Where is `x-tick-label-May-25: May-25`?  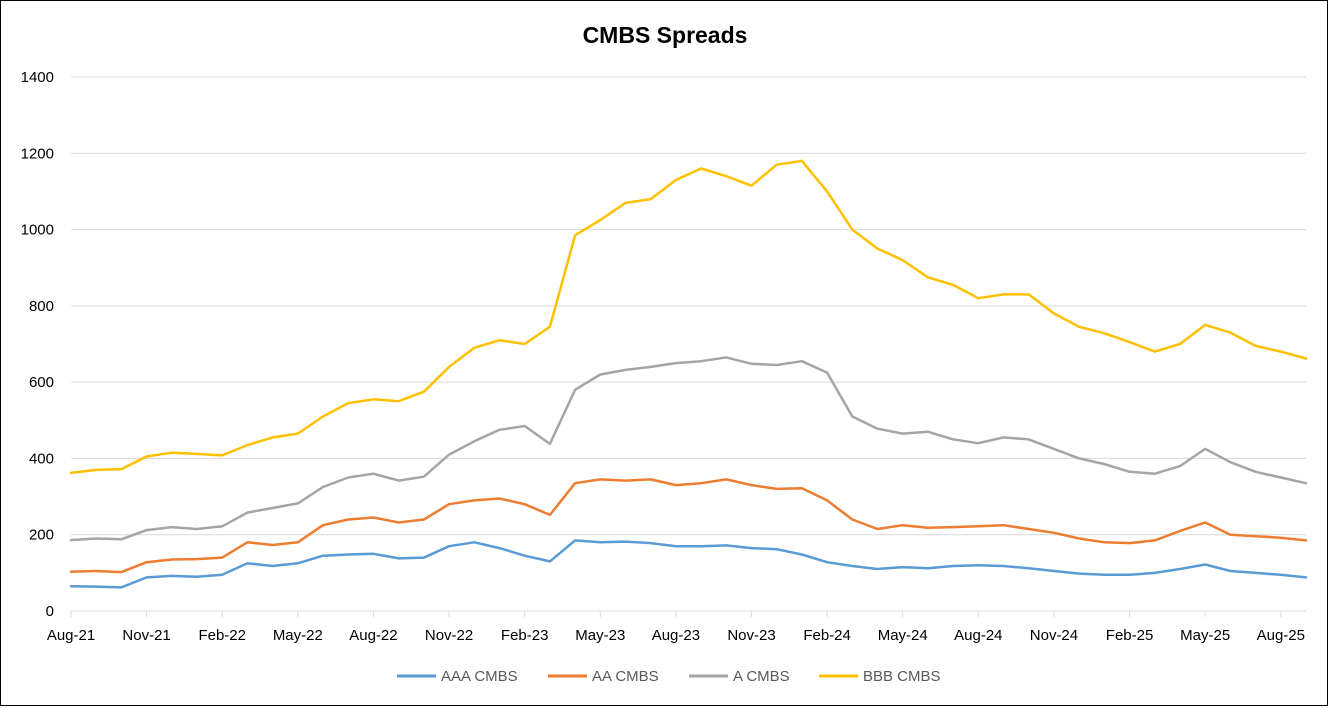
x-tick-label-May-25: May-25 is located at coordinates (1205, 635).